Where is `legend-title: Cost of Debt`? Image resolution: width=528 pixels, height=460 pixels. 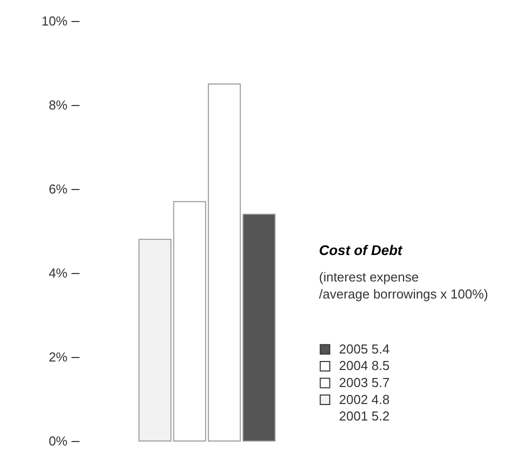 legend-title: Cost of Debt is located at coordinates (361, 250).